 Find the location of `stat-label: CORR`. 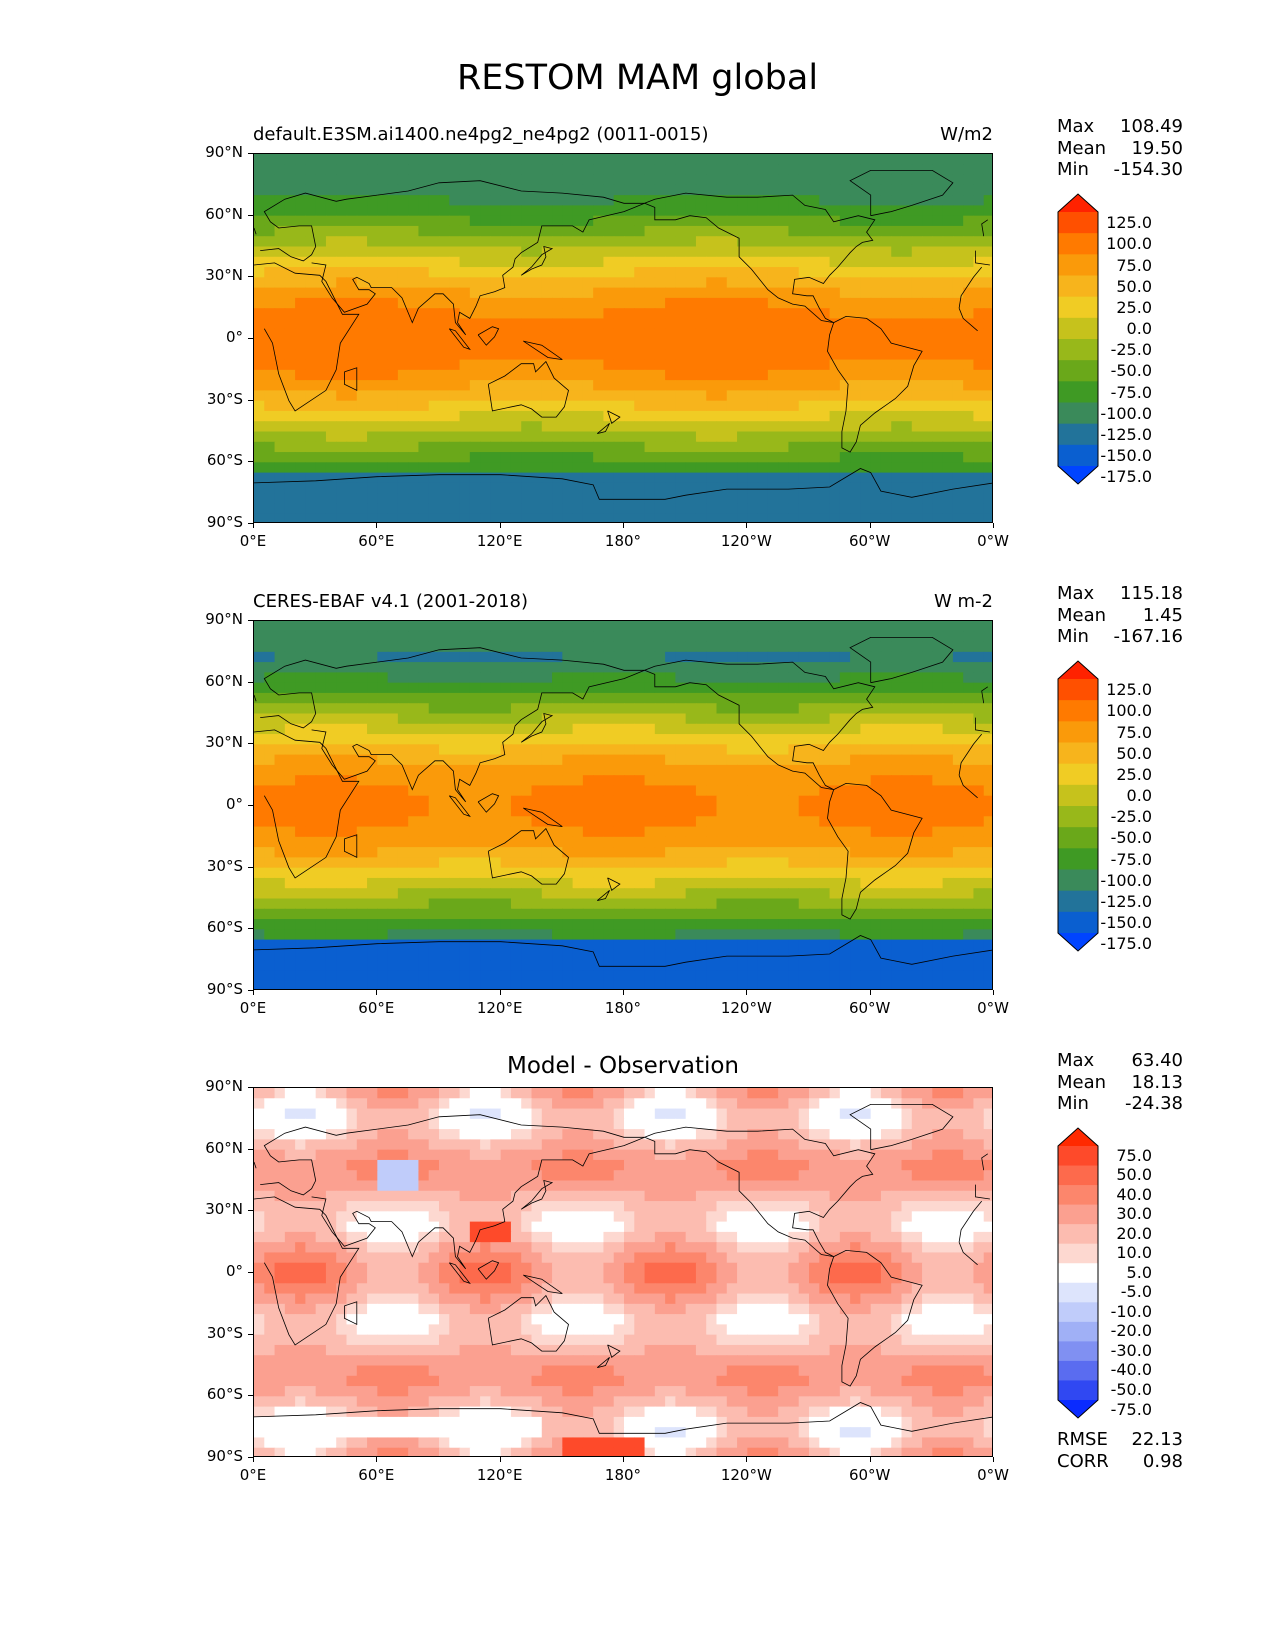

stat-label: CORR is located at coordinates (1083, 1461).